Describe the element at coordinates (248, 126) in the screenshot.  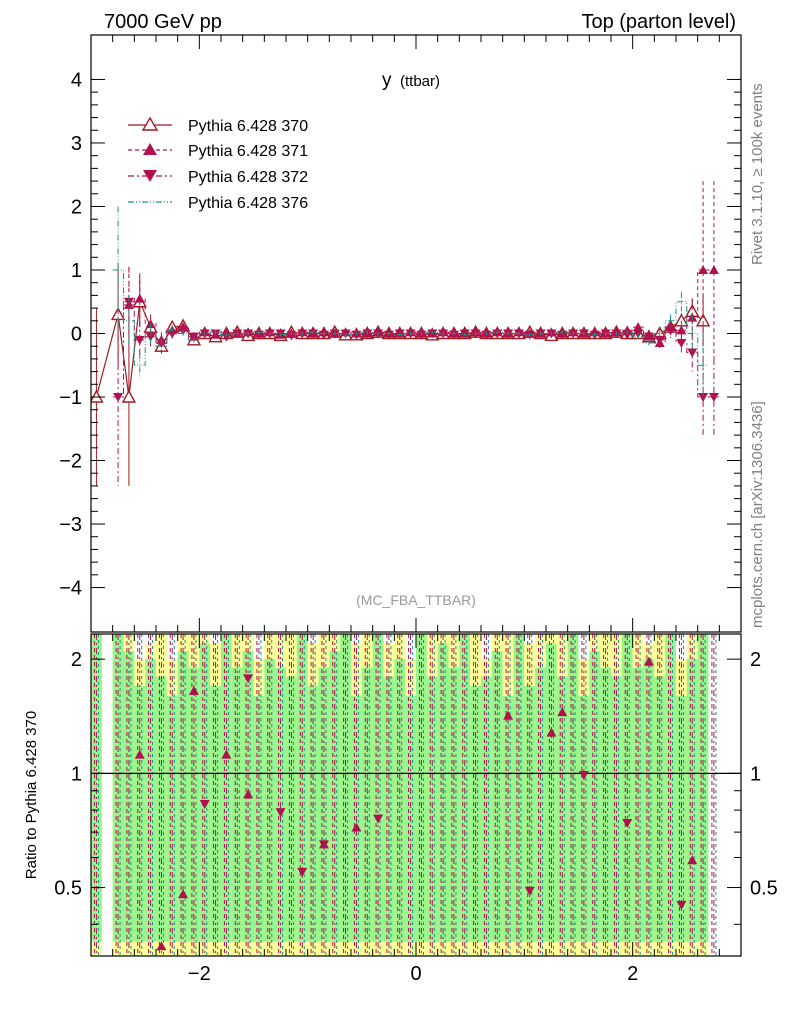
I see `legend-label-370: Pythia 6.428 370` at that location.